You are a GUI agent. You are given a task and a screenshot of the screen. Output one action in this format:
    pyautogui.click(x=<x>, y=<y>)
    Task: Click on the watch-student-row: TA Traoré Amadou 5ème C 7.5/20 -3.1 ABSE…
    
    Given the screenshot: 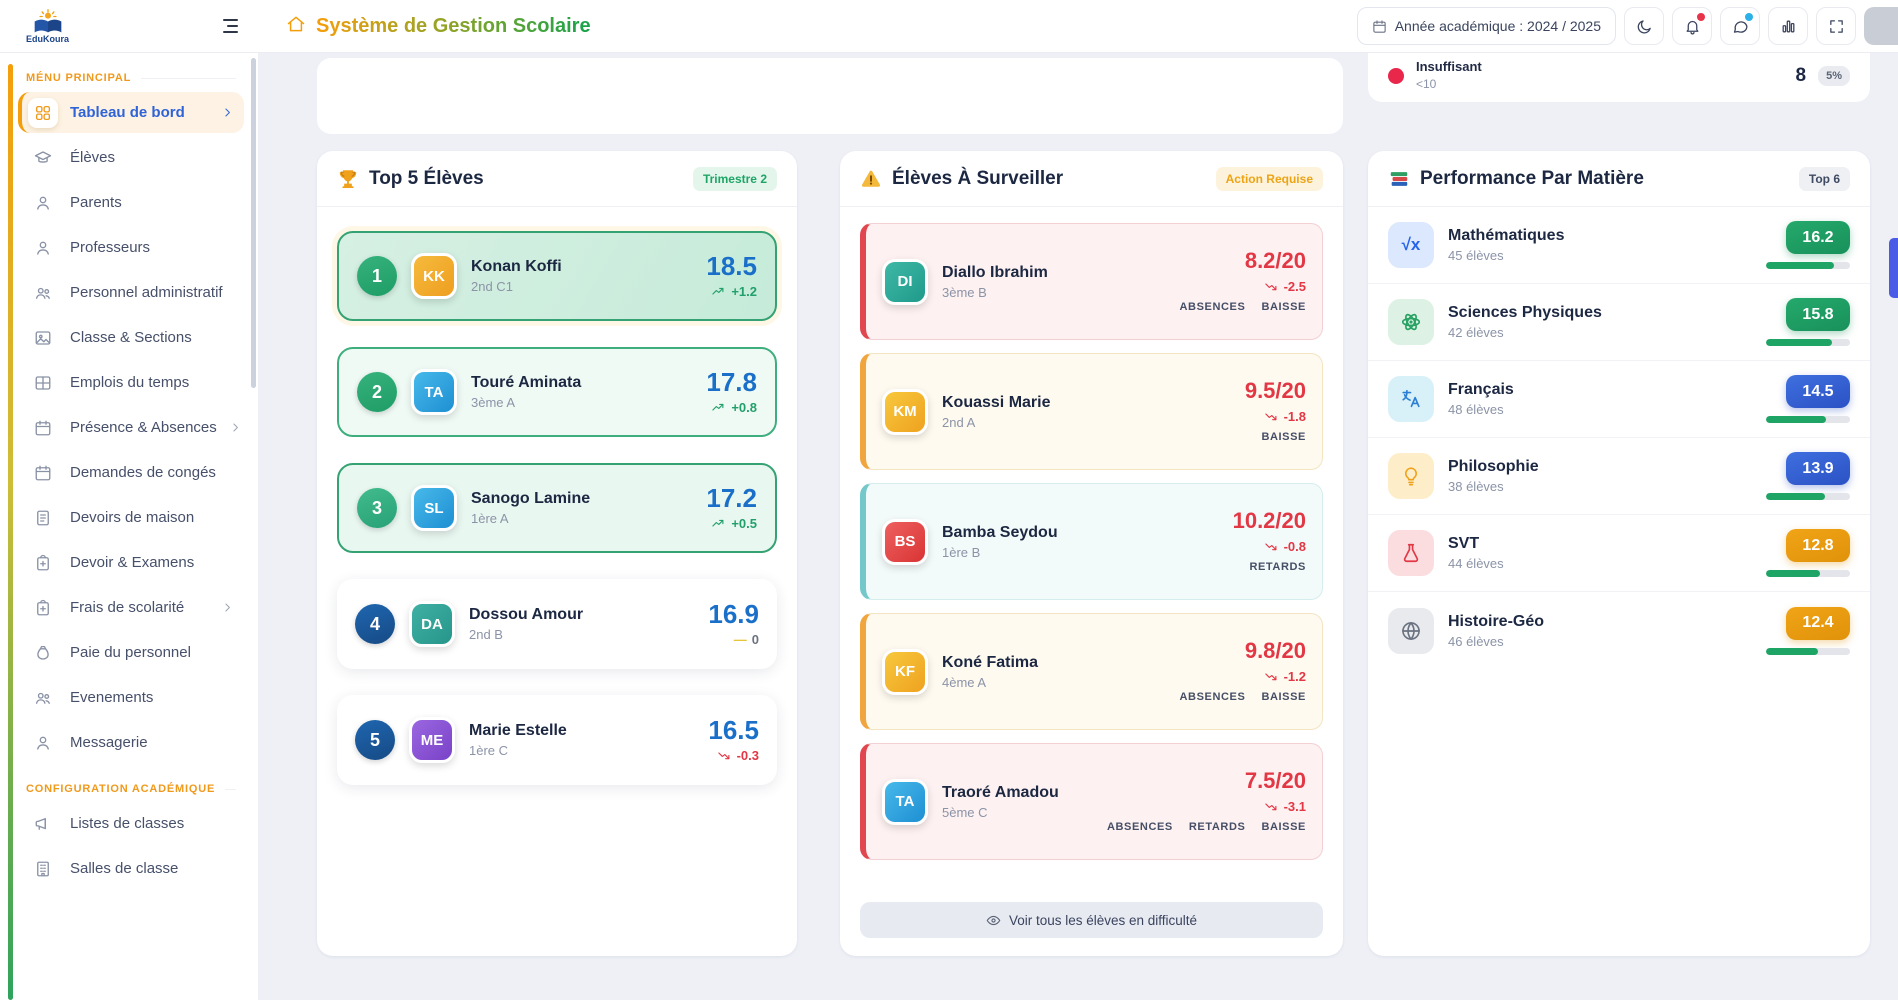 What is the action you would take?
    pyautogui.click(x=1091, y=801)
    